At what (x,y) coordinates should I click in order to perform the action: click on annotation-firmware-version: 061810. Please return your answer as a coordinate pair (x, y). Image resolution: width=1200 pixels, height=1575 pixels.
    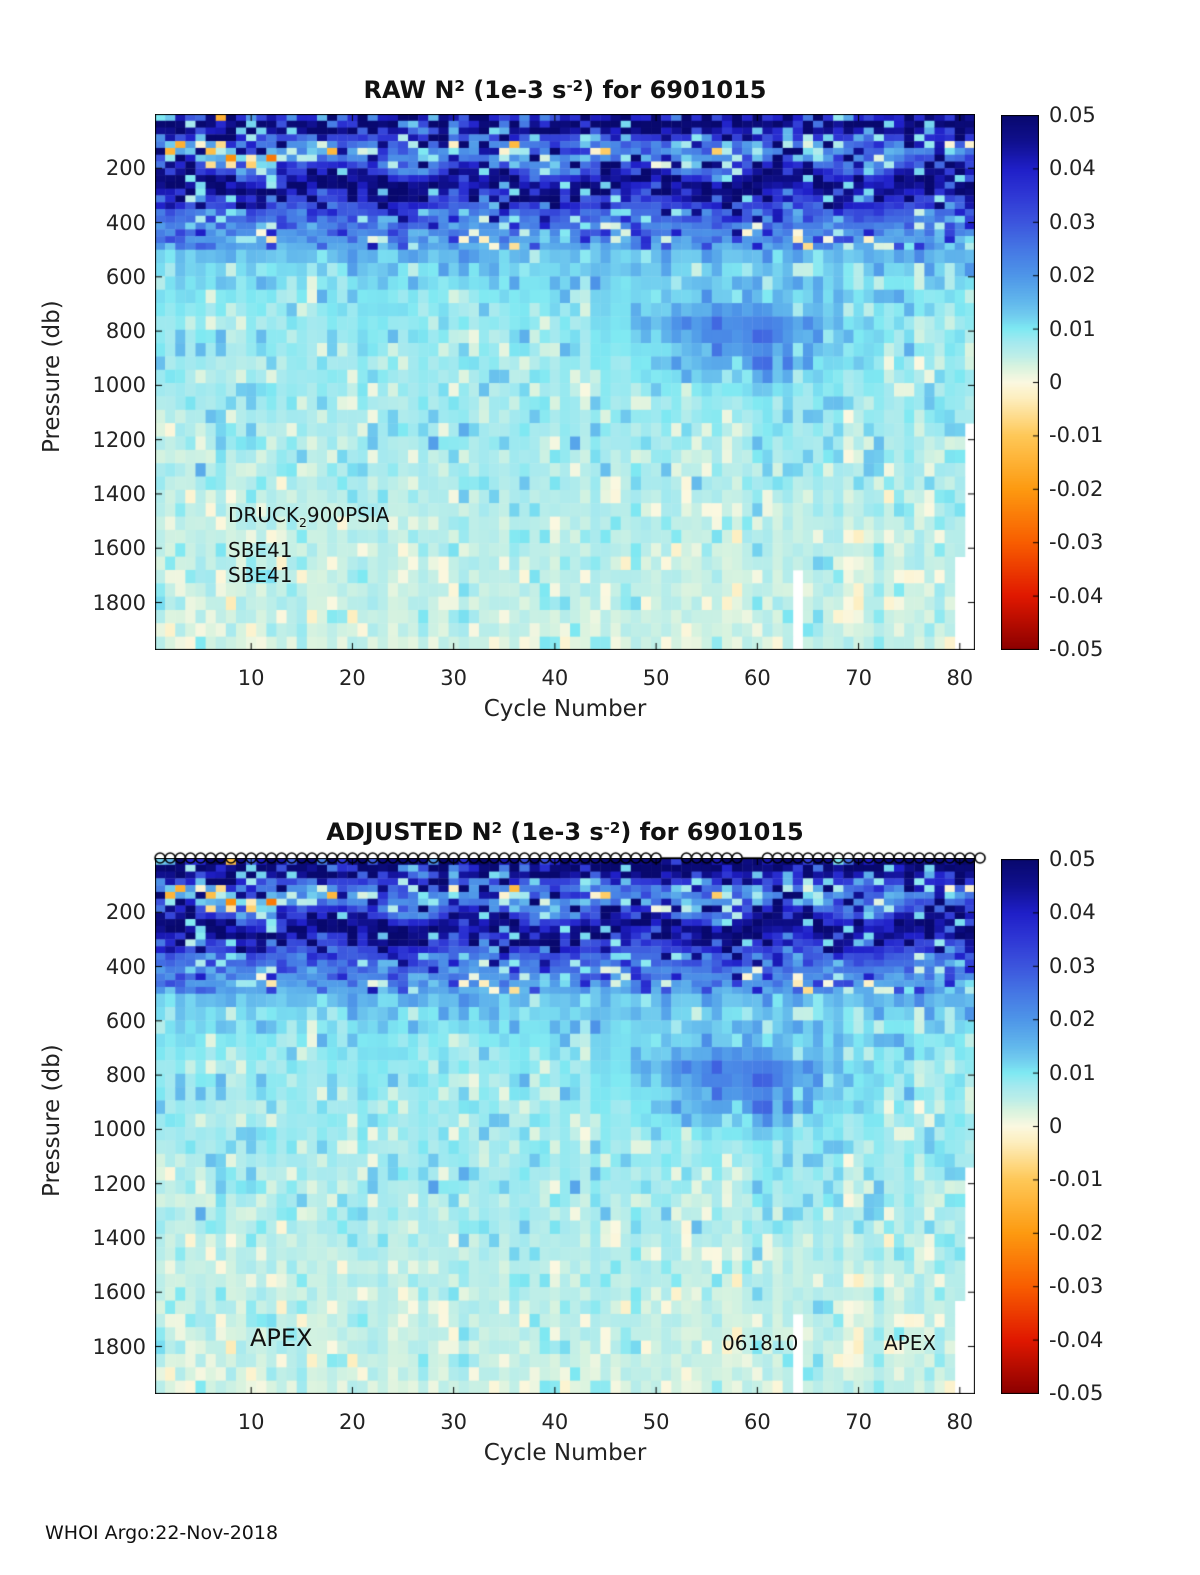
    Looking at the image, I should click on (760, 1343).